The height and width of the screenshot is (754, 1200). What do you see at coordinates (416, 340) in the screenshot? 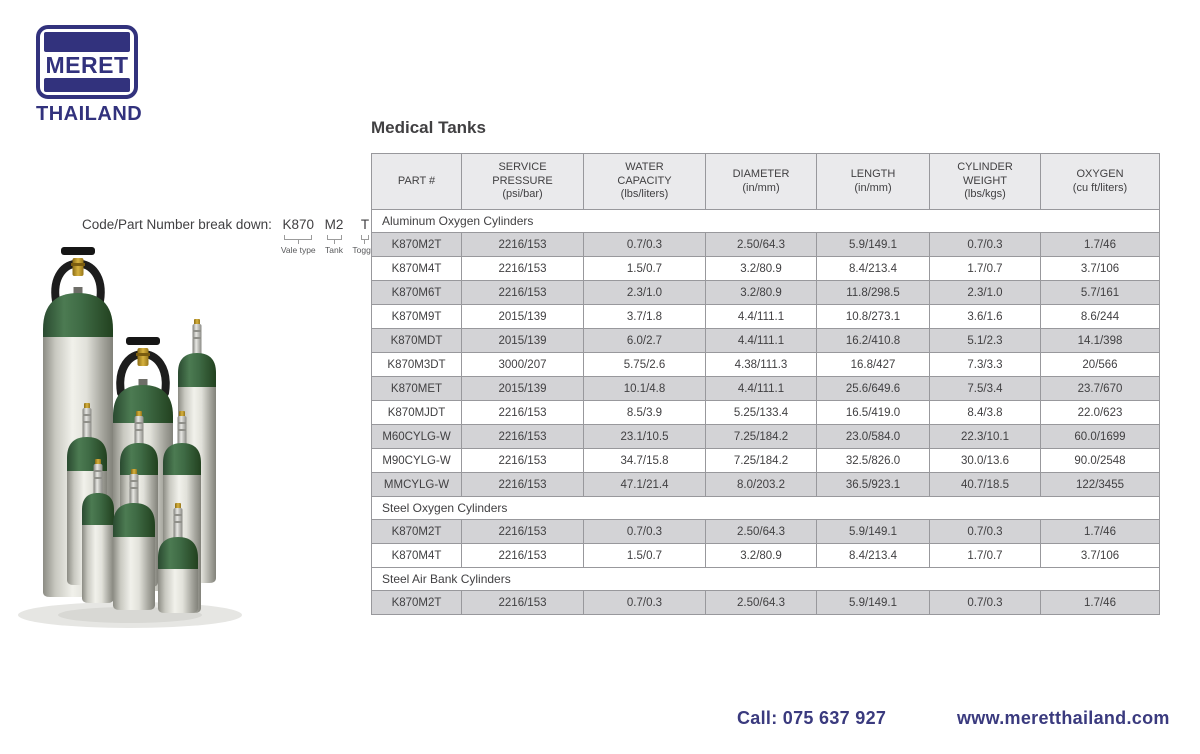
I see `part-number-cell: K870MDT` at bounding box center [416, 340].